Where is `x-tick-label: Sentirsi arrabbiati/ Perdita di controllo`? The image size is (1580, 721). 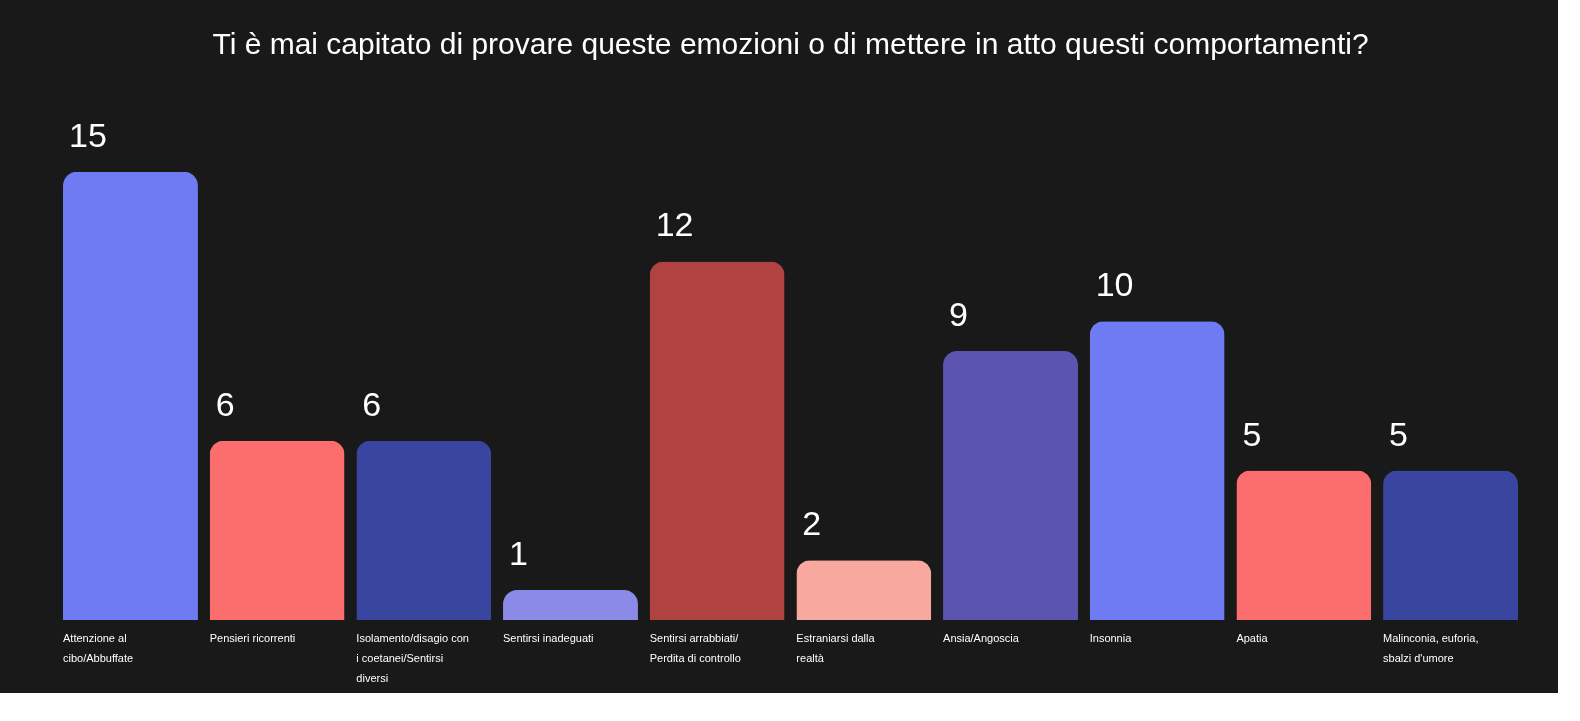
x-tick-label: Sentirsi arrabbiati/ Perdita di controllo is located at coordinates (695, 647).